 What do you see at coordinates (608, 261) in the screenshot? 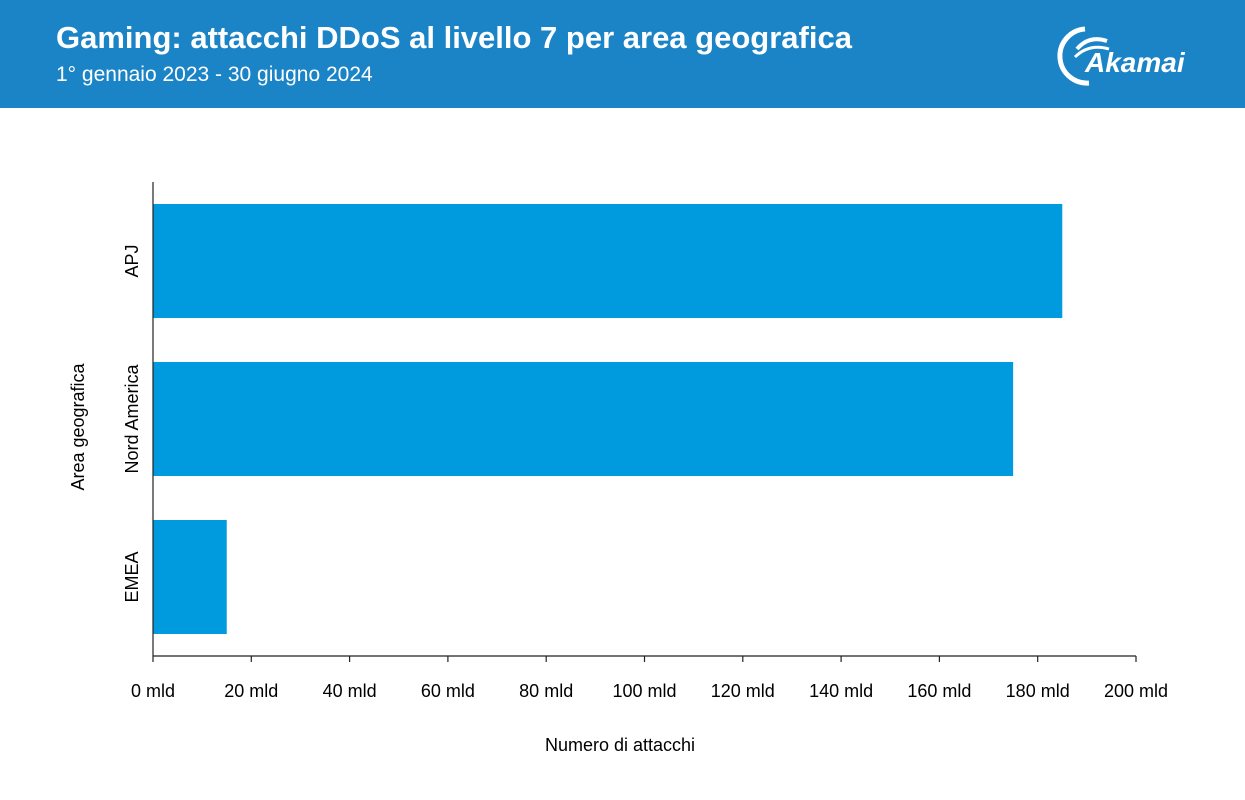
I see `bar-apj` at bounding box center [608, 261].